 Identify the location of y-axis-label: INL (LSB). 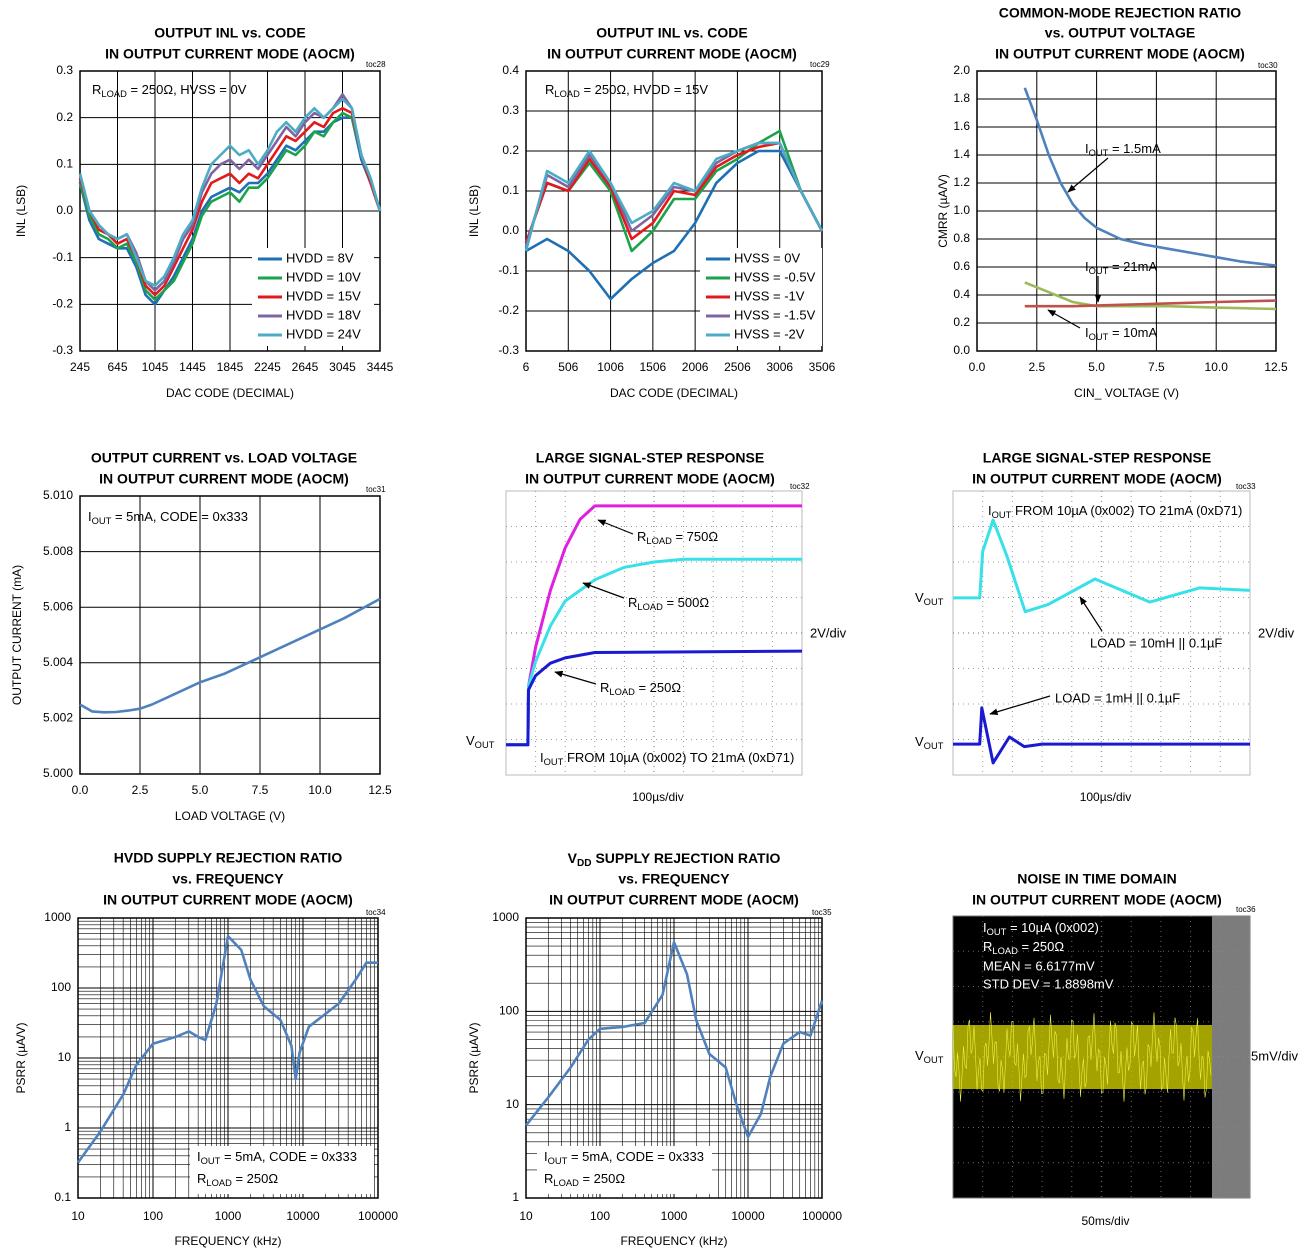
(21, 211).